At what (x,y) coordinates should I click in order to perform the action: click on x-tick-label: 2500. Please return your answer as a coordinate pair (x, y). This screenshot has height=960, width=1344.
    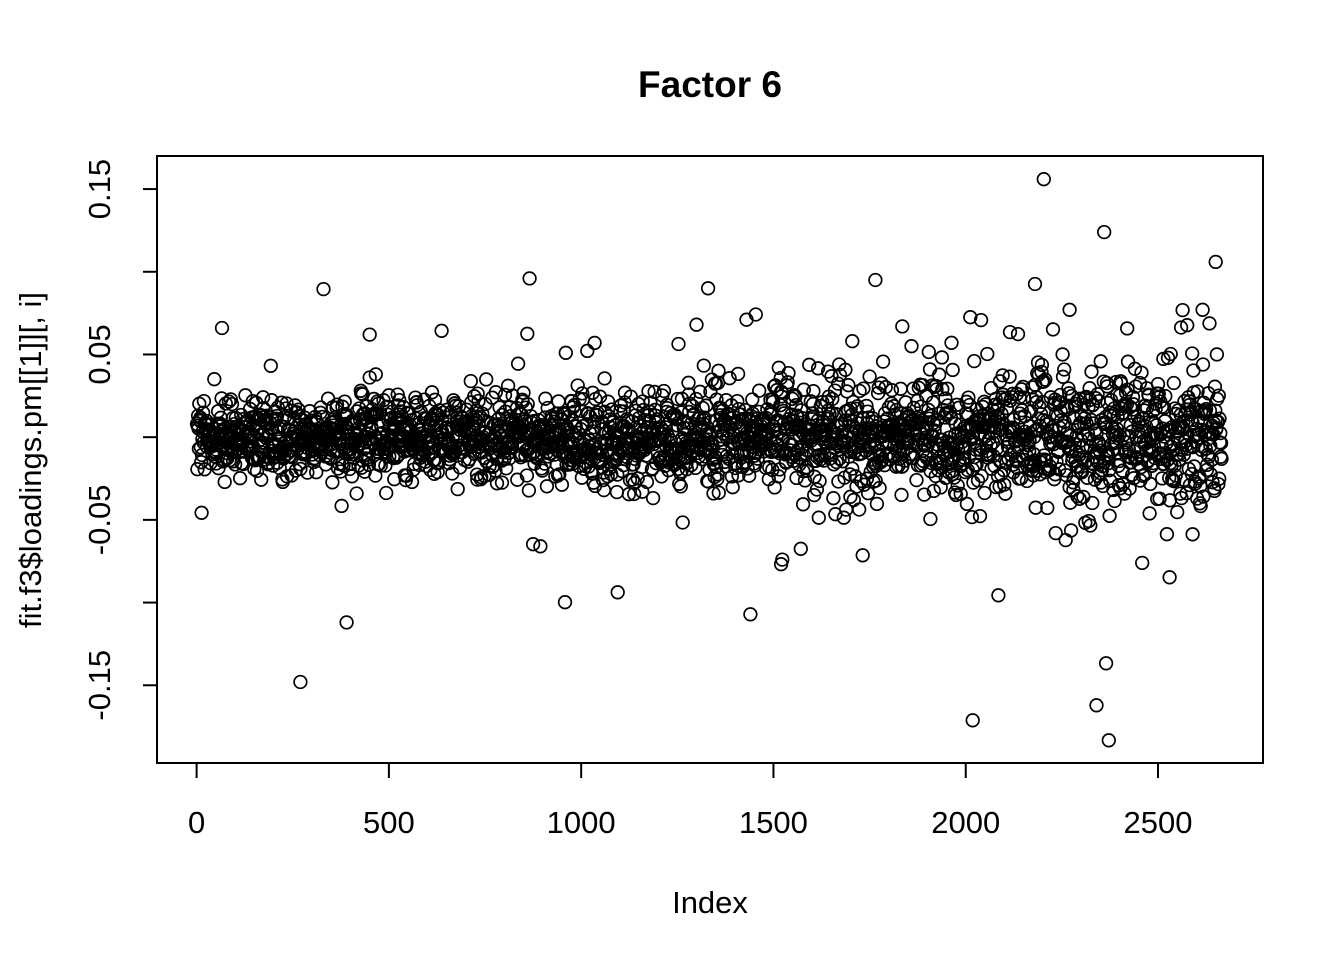
    Looking at the image, I should click on (1158, 822).